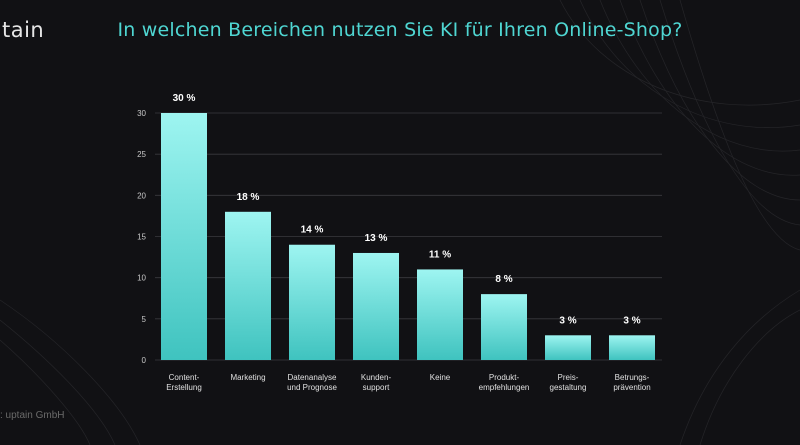 This screenshot has width=800, height=445. I want to click on brand-logo: tain, so click(23, 30).